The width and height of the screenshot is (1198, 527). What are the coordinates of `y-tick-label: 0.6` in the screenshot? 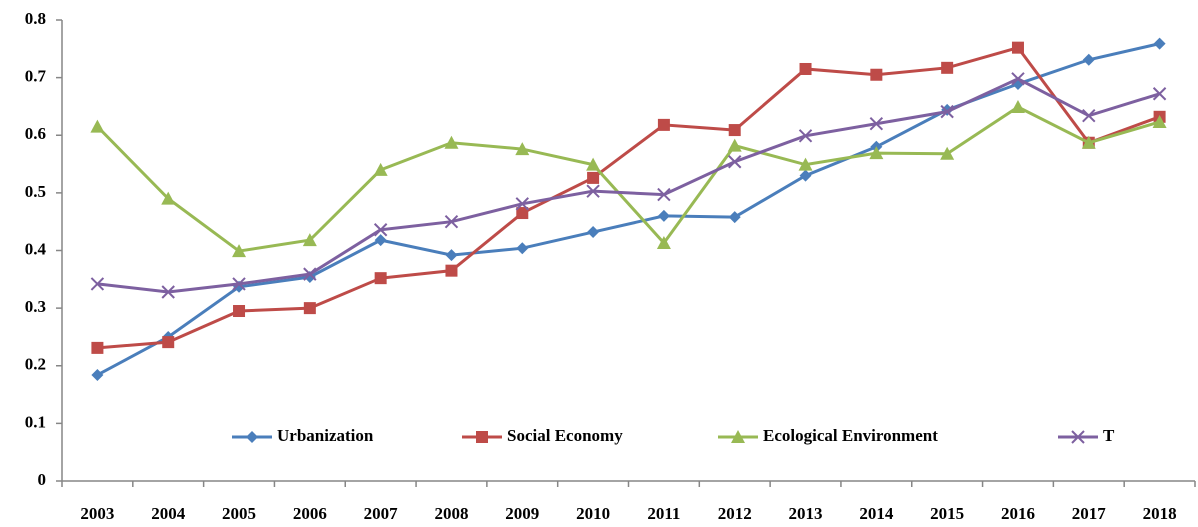 It's located at (35, 133).